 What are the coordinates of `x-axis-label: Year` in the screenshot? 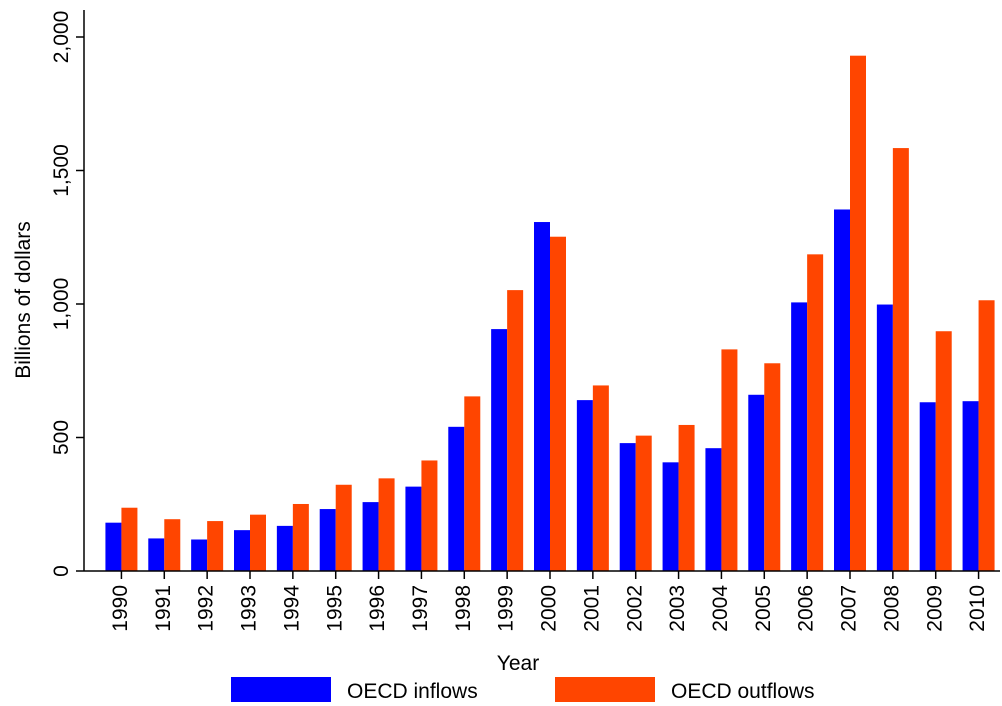 It's located at (518, 663).